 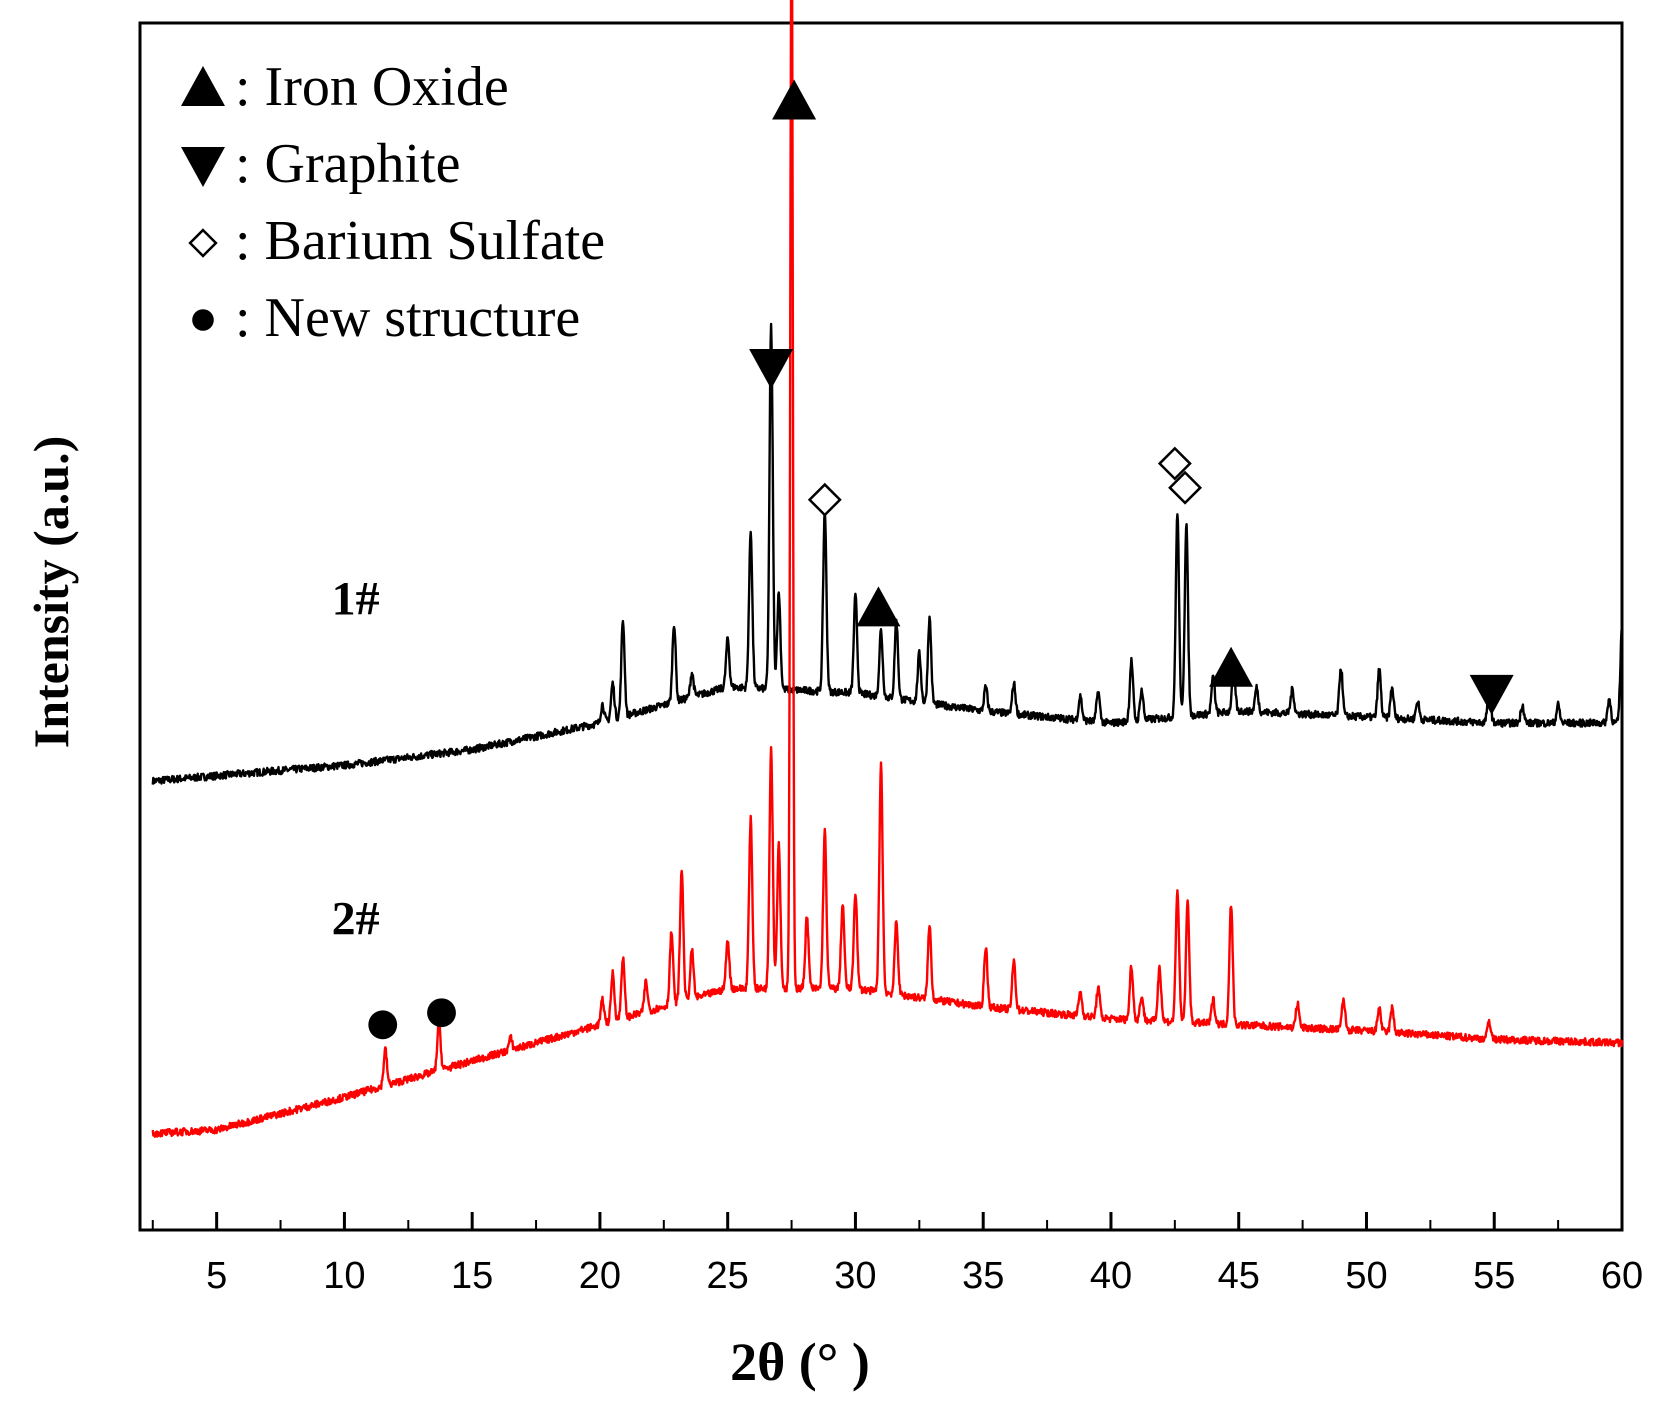 What do you see at coordinates (216, 1276) in the screenshot?
I see `x-tick-label: 5` at bounding box center [216, 1276].